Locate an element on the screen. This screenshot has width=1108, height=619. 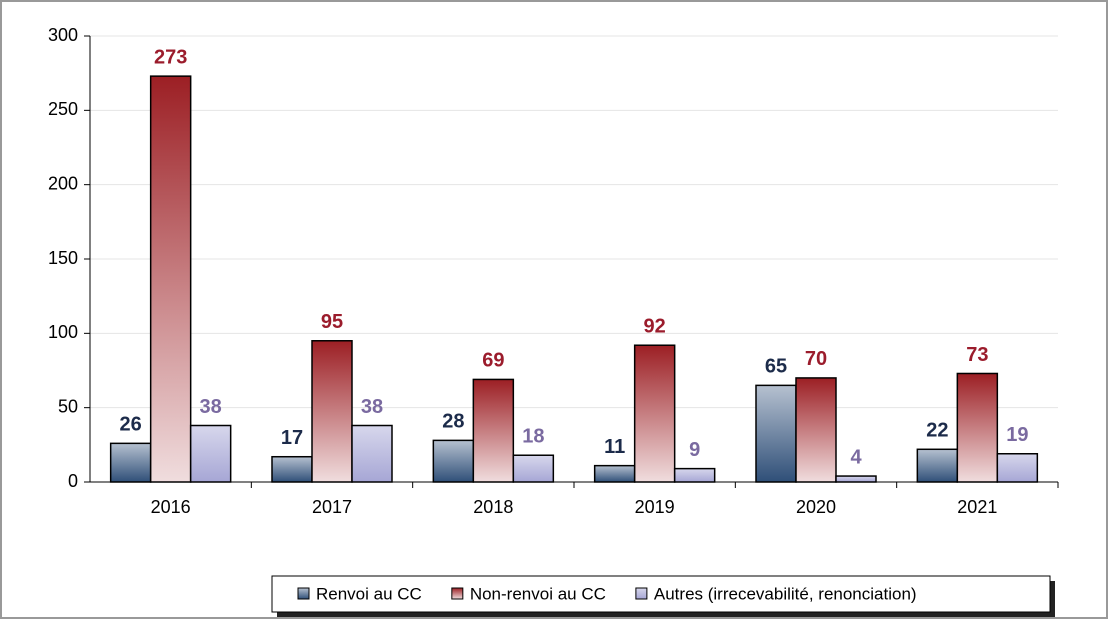
data-label: 65 is located at coordinates (776, 367).